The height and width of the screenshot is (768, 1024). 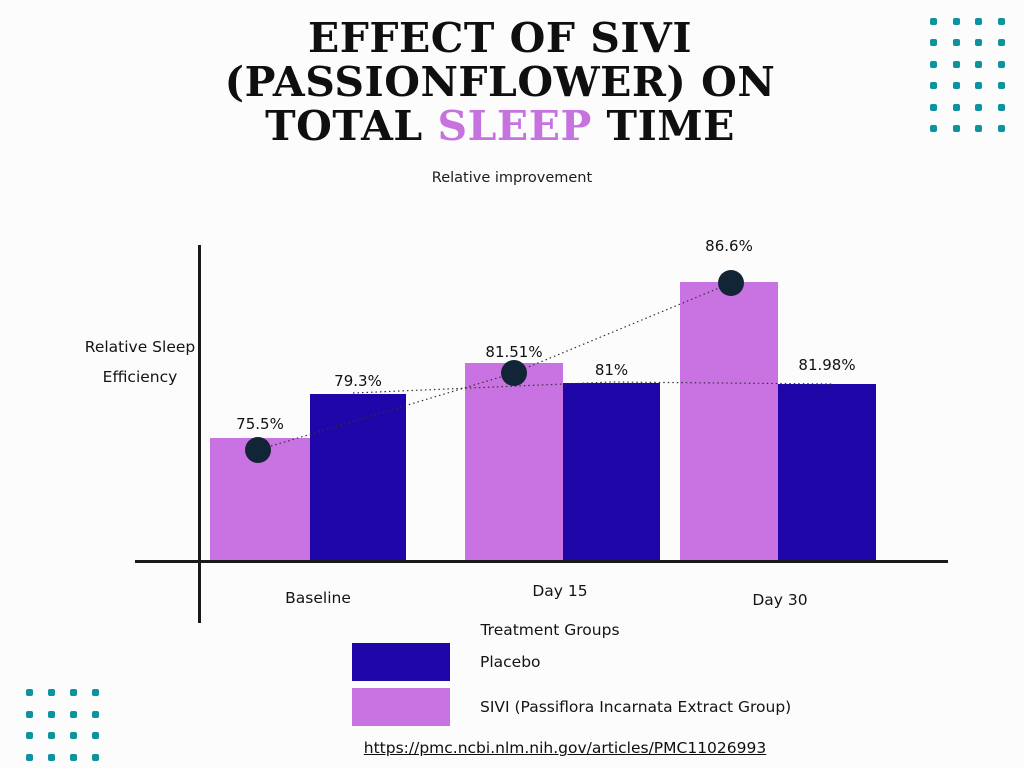 I want to click on value-label-placebo-baseline: 79.3%, so click(x=358, y=381).